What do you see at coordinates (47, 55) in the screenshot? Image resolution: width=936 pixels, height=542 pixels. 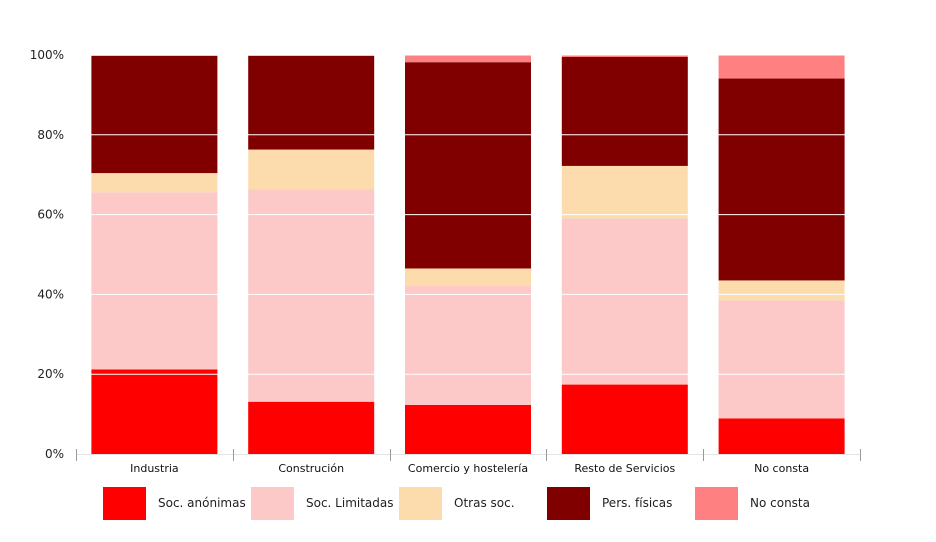 I see `y-tick-label: 100%` at bounding box center [47, 55].